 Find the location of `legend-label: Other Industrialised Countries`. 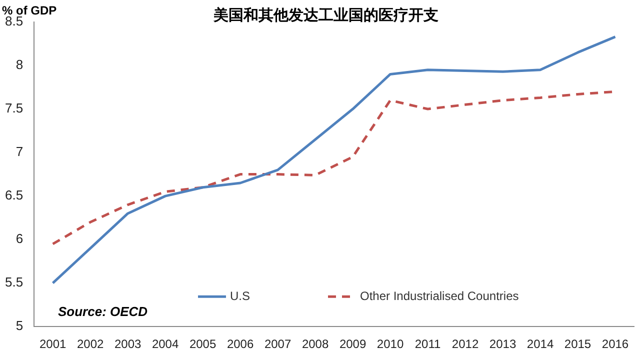

legend-label: Other Industrialised Countries is located at coordinates (439, 295).